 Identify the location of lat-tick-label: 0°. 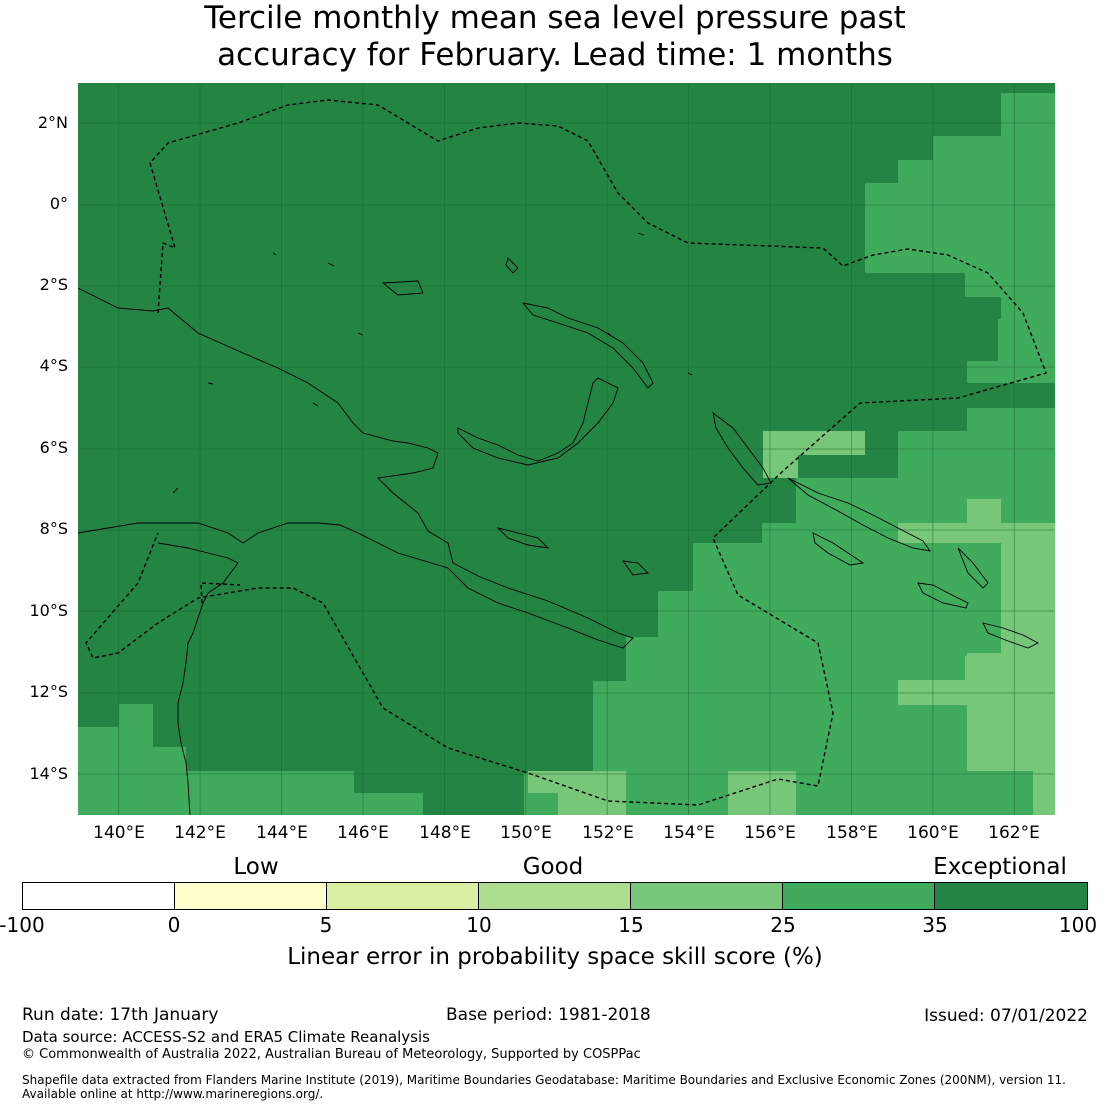
(58, 203).